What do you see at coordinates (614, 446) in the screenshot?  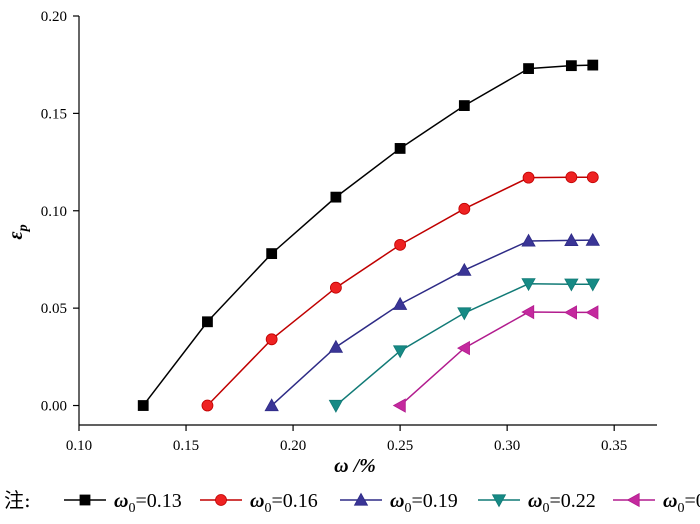 I see `x-tick-label: 0.35` at bounding box center [614, 446].